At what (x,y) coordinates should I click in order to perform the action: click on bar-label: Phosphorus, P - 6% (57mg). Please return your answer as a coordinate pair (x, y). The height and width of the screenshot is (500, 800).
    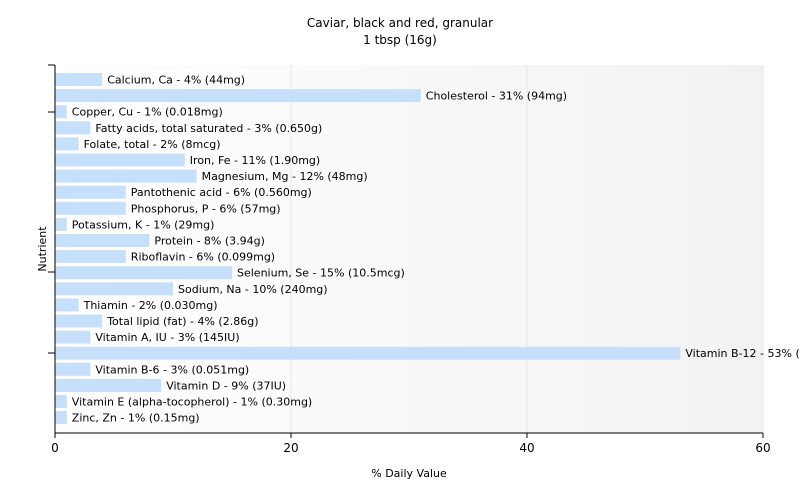
    Looking at the image, I should click on (206, 208).